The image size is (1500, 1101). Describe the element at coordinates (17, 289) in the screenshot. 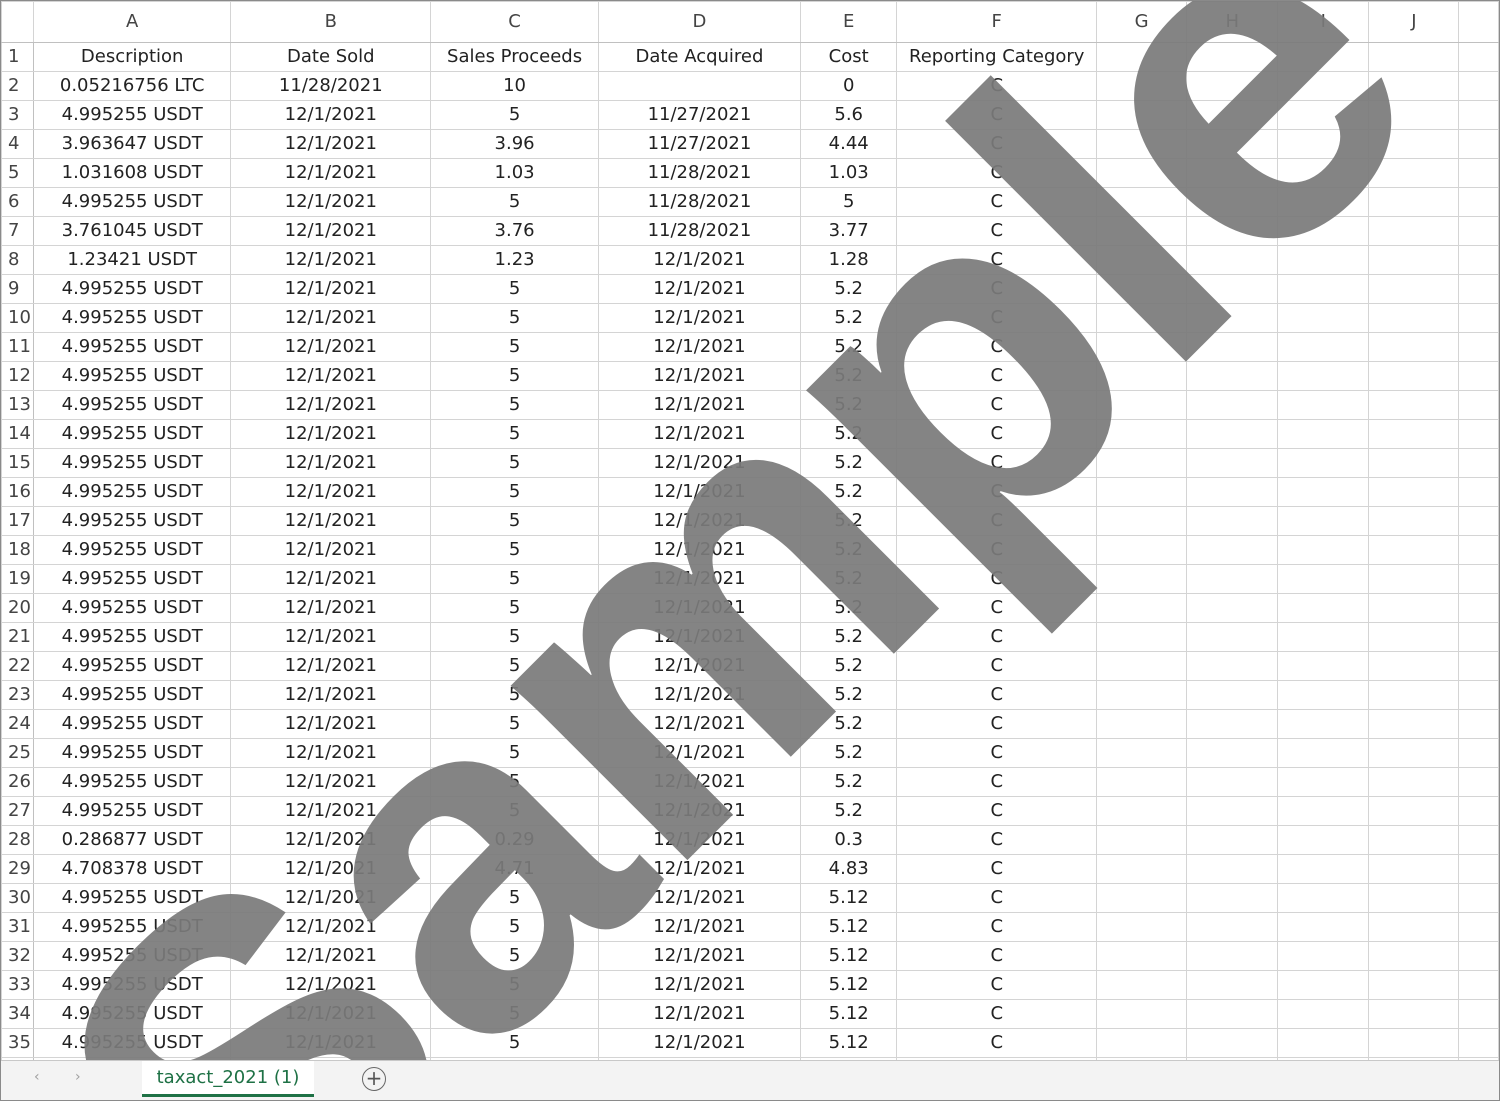

I see `row-number: 9` at that location.